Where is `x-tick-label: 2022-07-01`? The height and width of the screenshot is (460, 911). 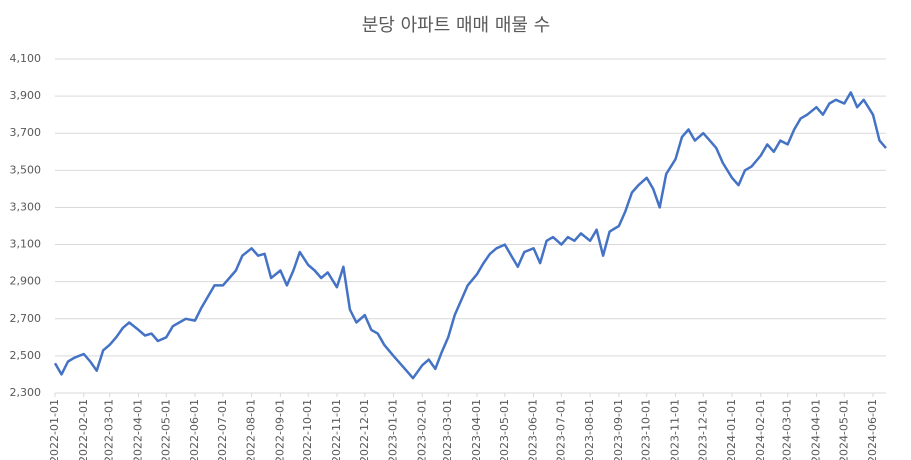 x-tick-label: 2022-07-01 is located at coordinates (222, 429).